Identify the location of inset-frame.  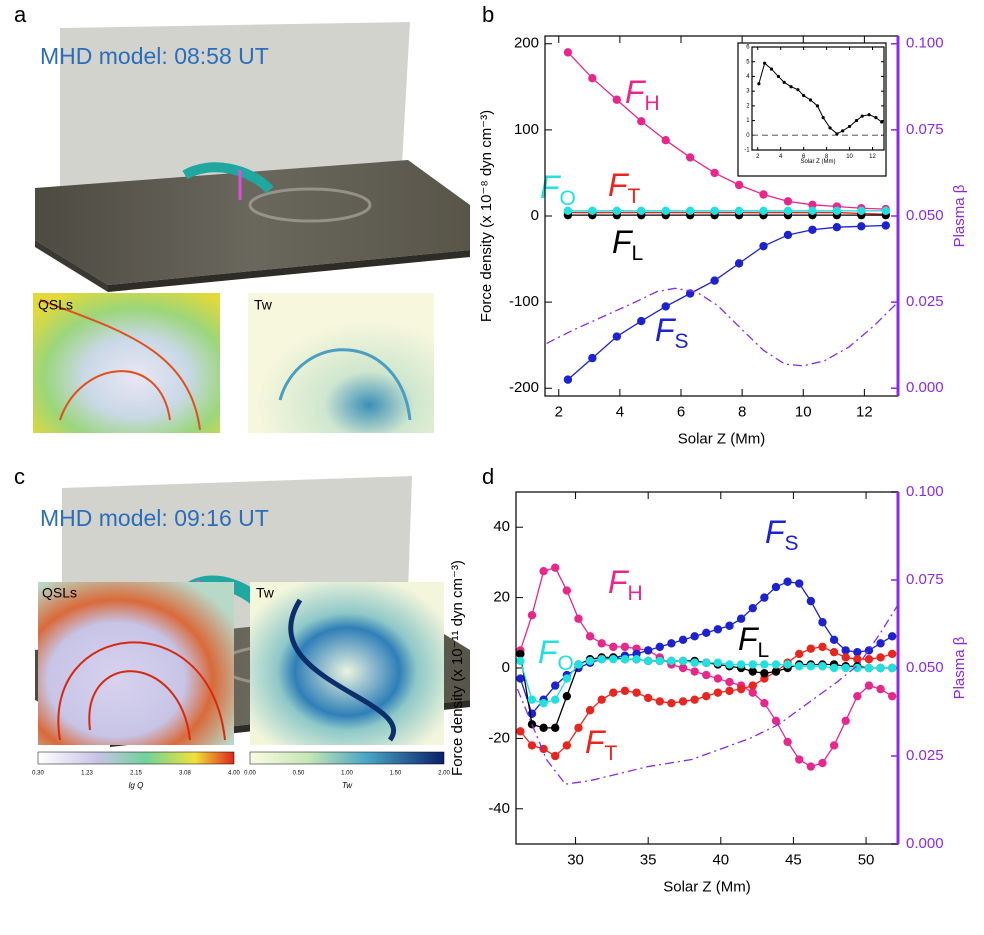
(812, 109).